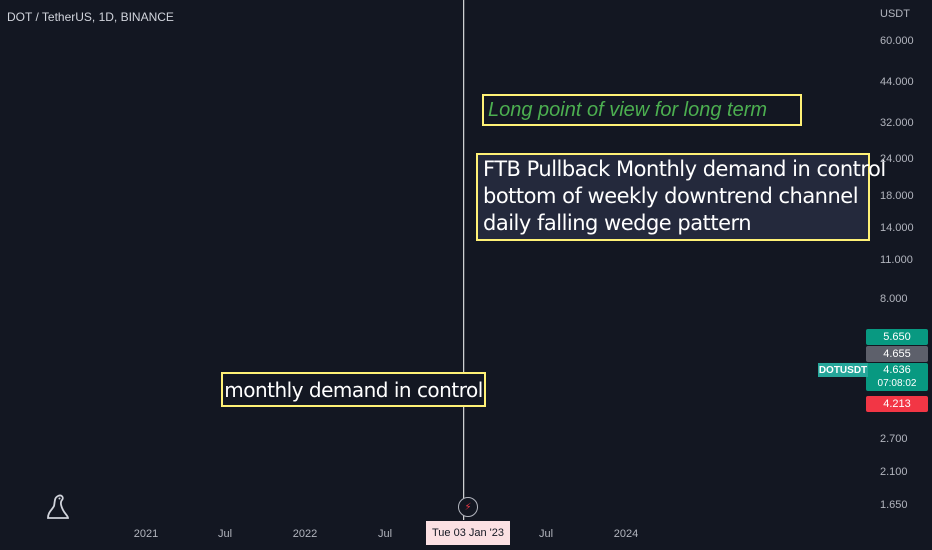 The image size is (932, 550). What do you see at coordinates (894, 439) in the screenshot?
I see `price-tick: 2.700` at bounding box center [894, 439].